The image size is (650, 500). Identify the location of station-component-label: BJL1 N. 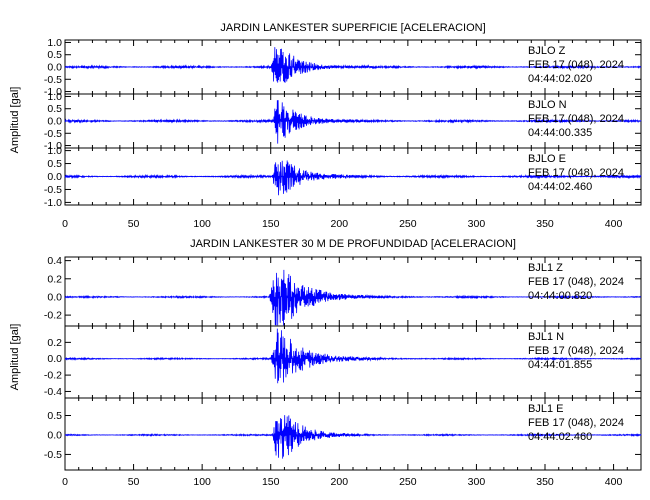
(546, 337).